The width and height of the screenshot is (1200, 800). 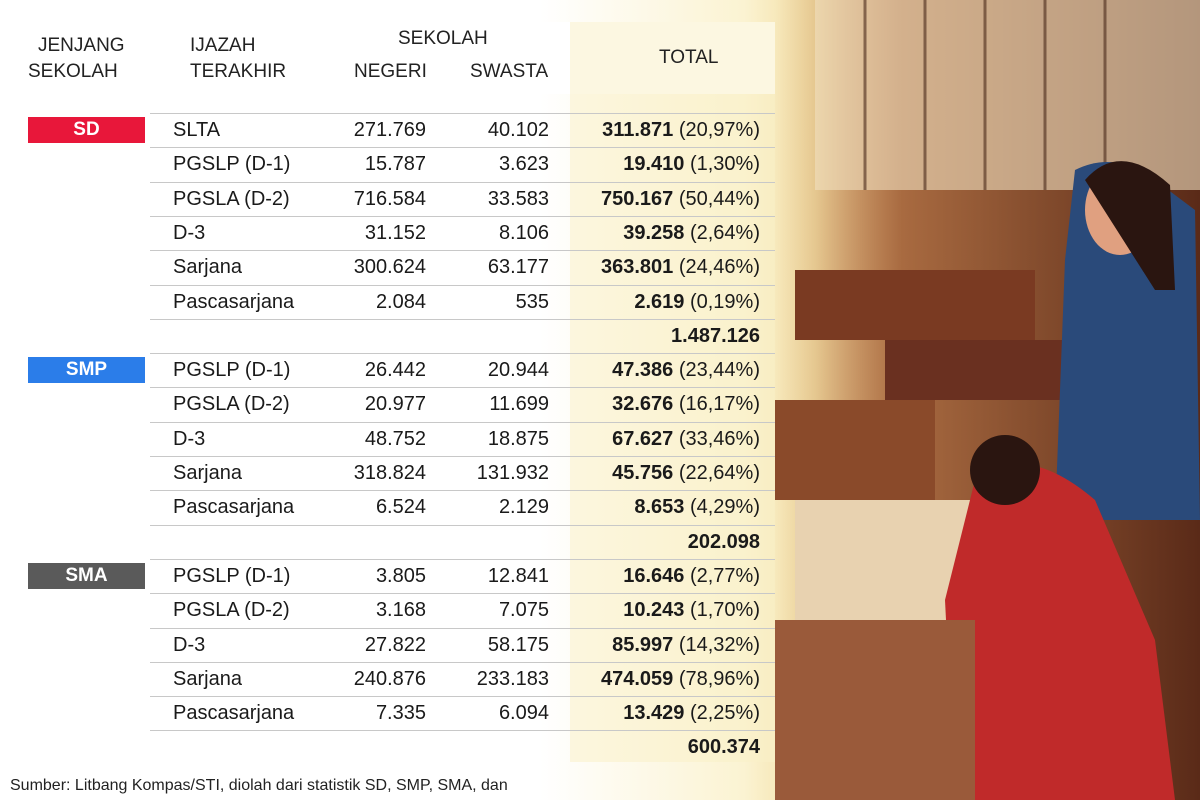 I want to click on negeri: 20.977, so click(x=395, y=404).